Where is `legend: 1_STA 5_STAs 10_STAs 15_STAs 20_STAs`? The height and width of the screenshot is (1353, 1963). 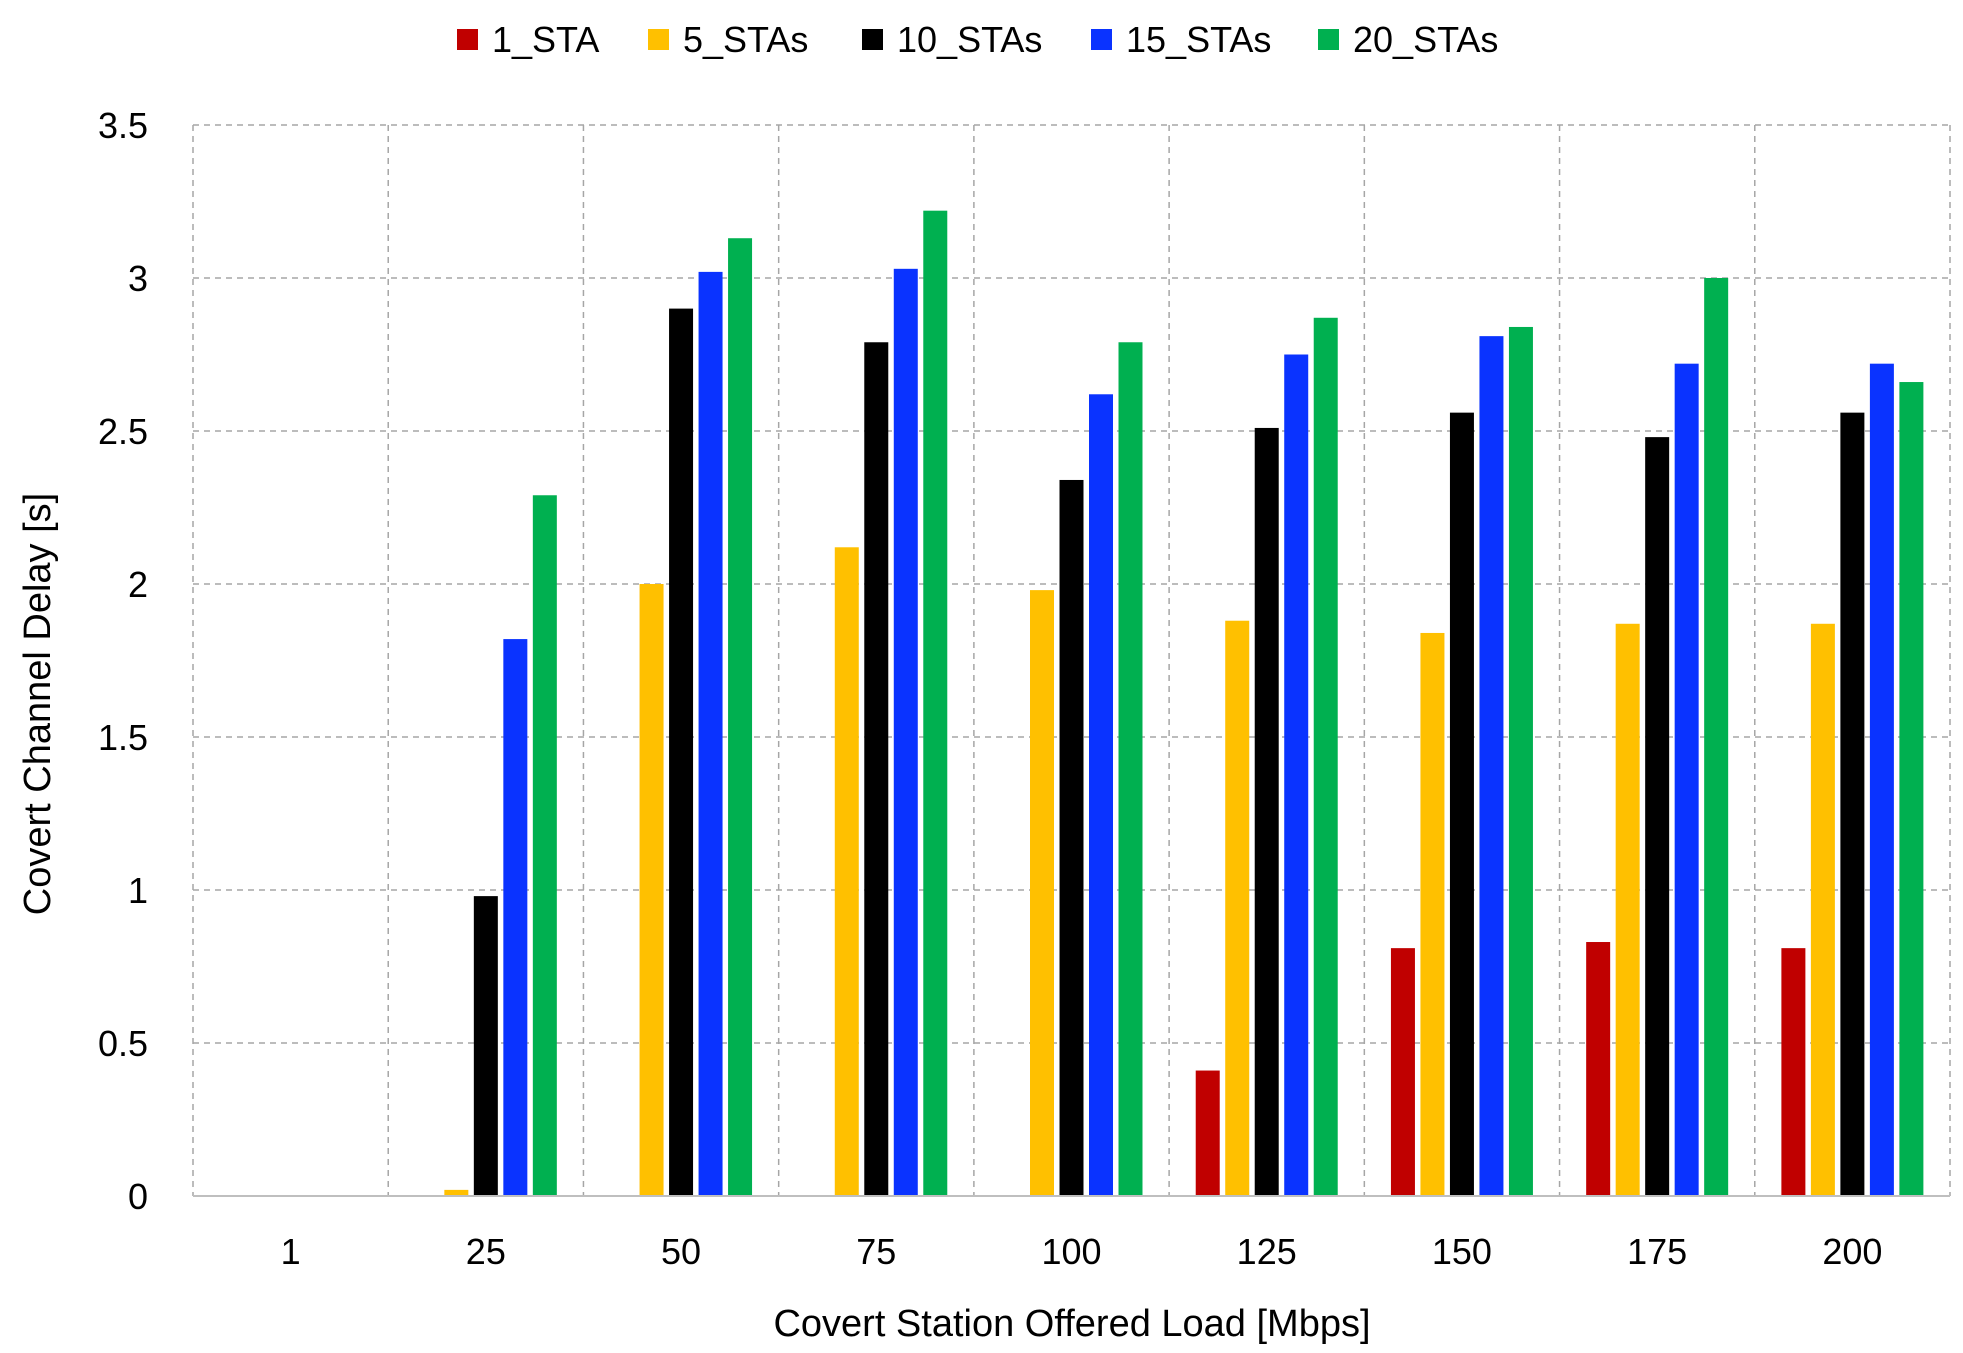
legend: 1_STA 5_STAs 10_STAs 15_STAs 20_STAs is located at coordinates (977, 39).